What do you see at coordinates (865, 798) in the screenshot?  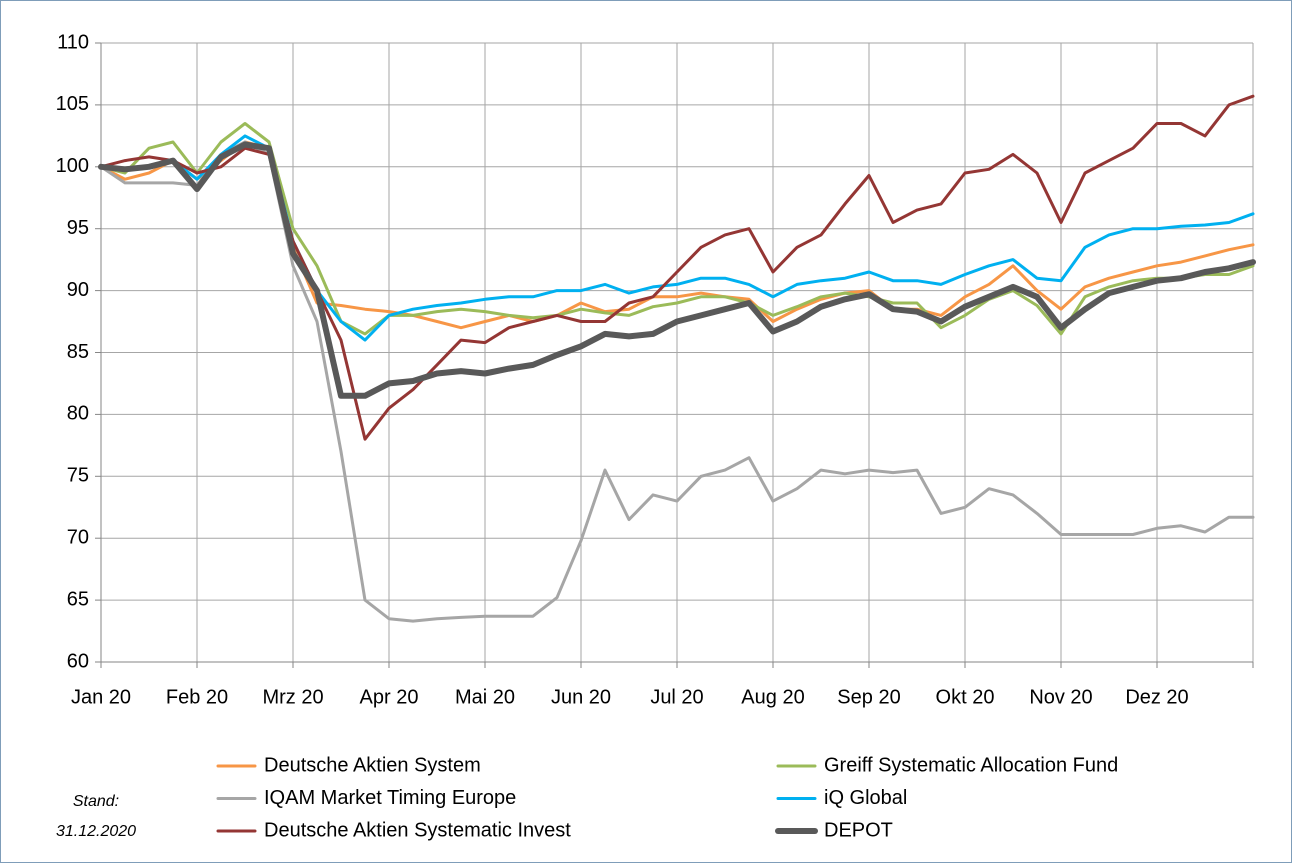 I see `legend-label: iQ Global` at bounding box center [865, 798].